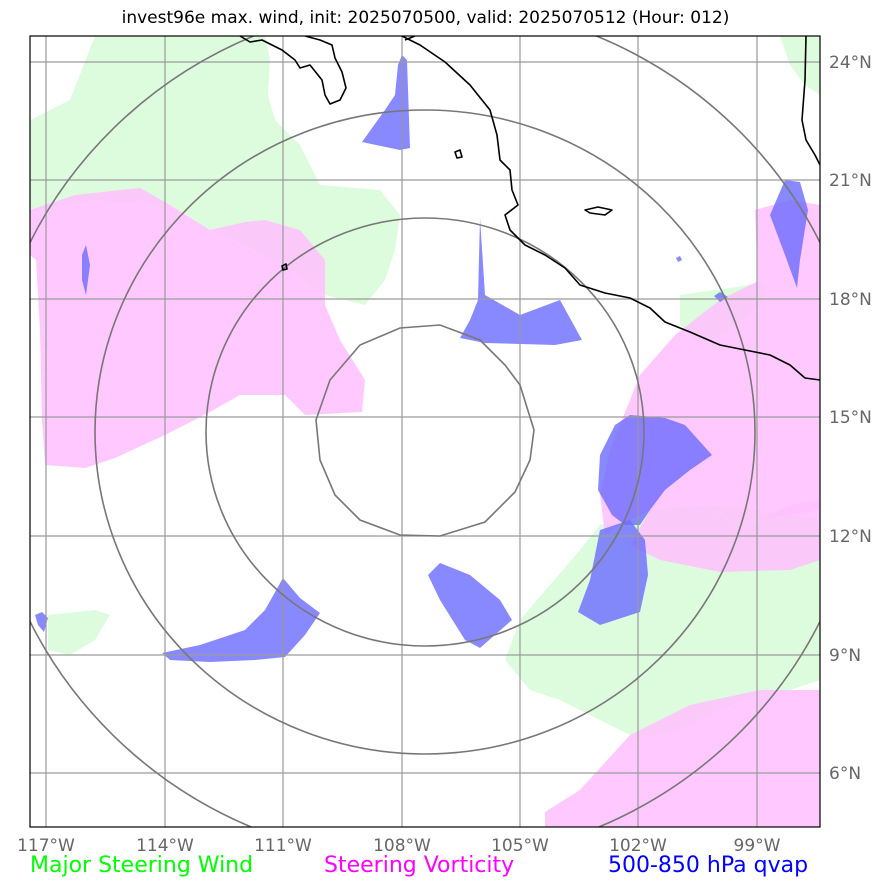 The image size is (891, 891). Describe the element at coordinates (283, 846) in the screenshot. I see `lon-label: 111°W` at that location.